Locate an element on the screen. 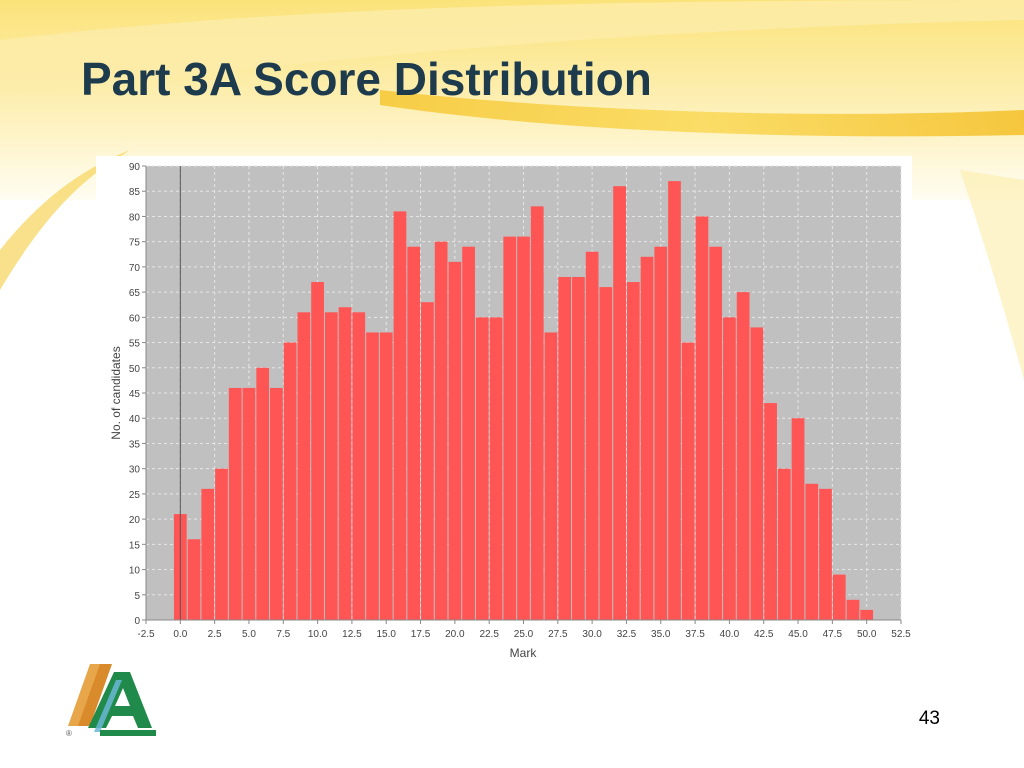 This screenshot has width=1024, height=768. y-tick-label: 50 is located at coordinates (135, 369).